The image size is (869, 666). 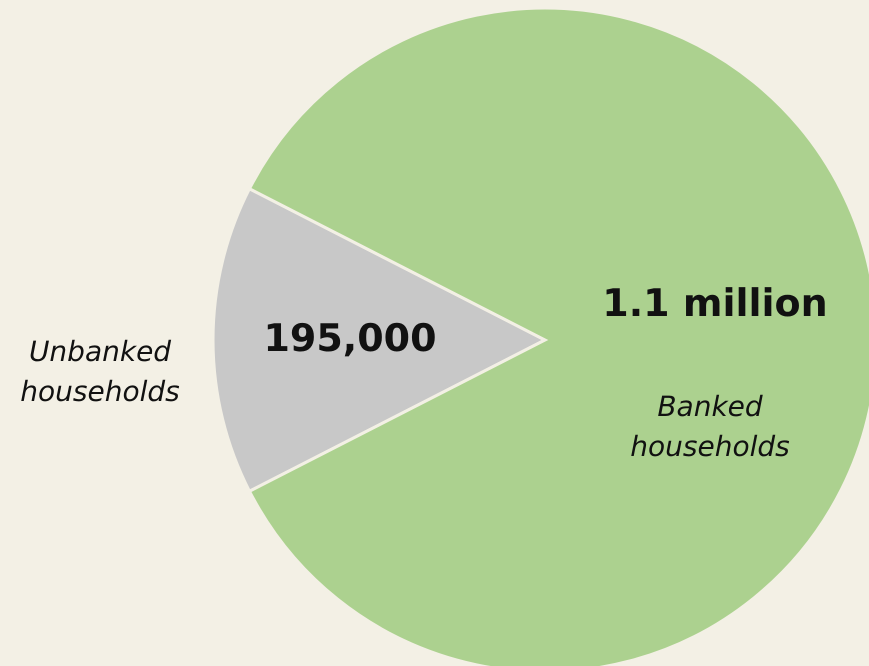 I want to click on data-label: 195,000, so click(x=350, y=338).